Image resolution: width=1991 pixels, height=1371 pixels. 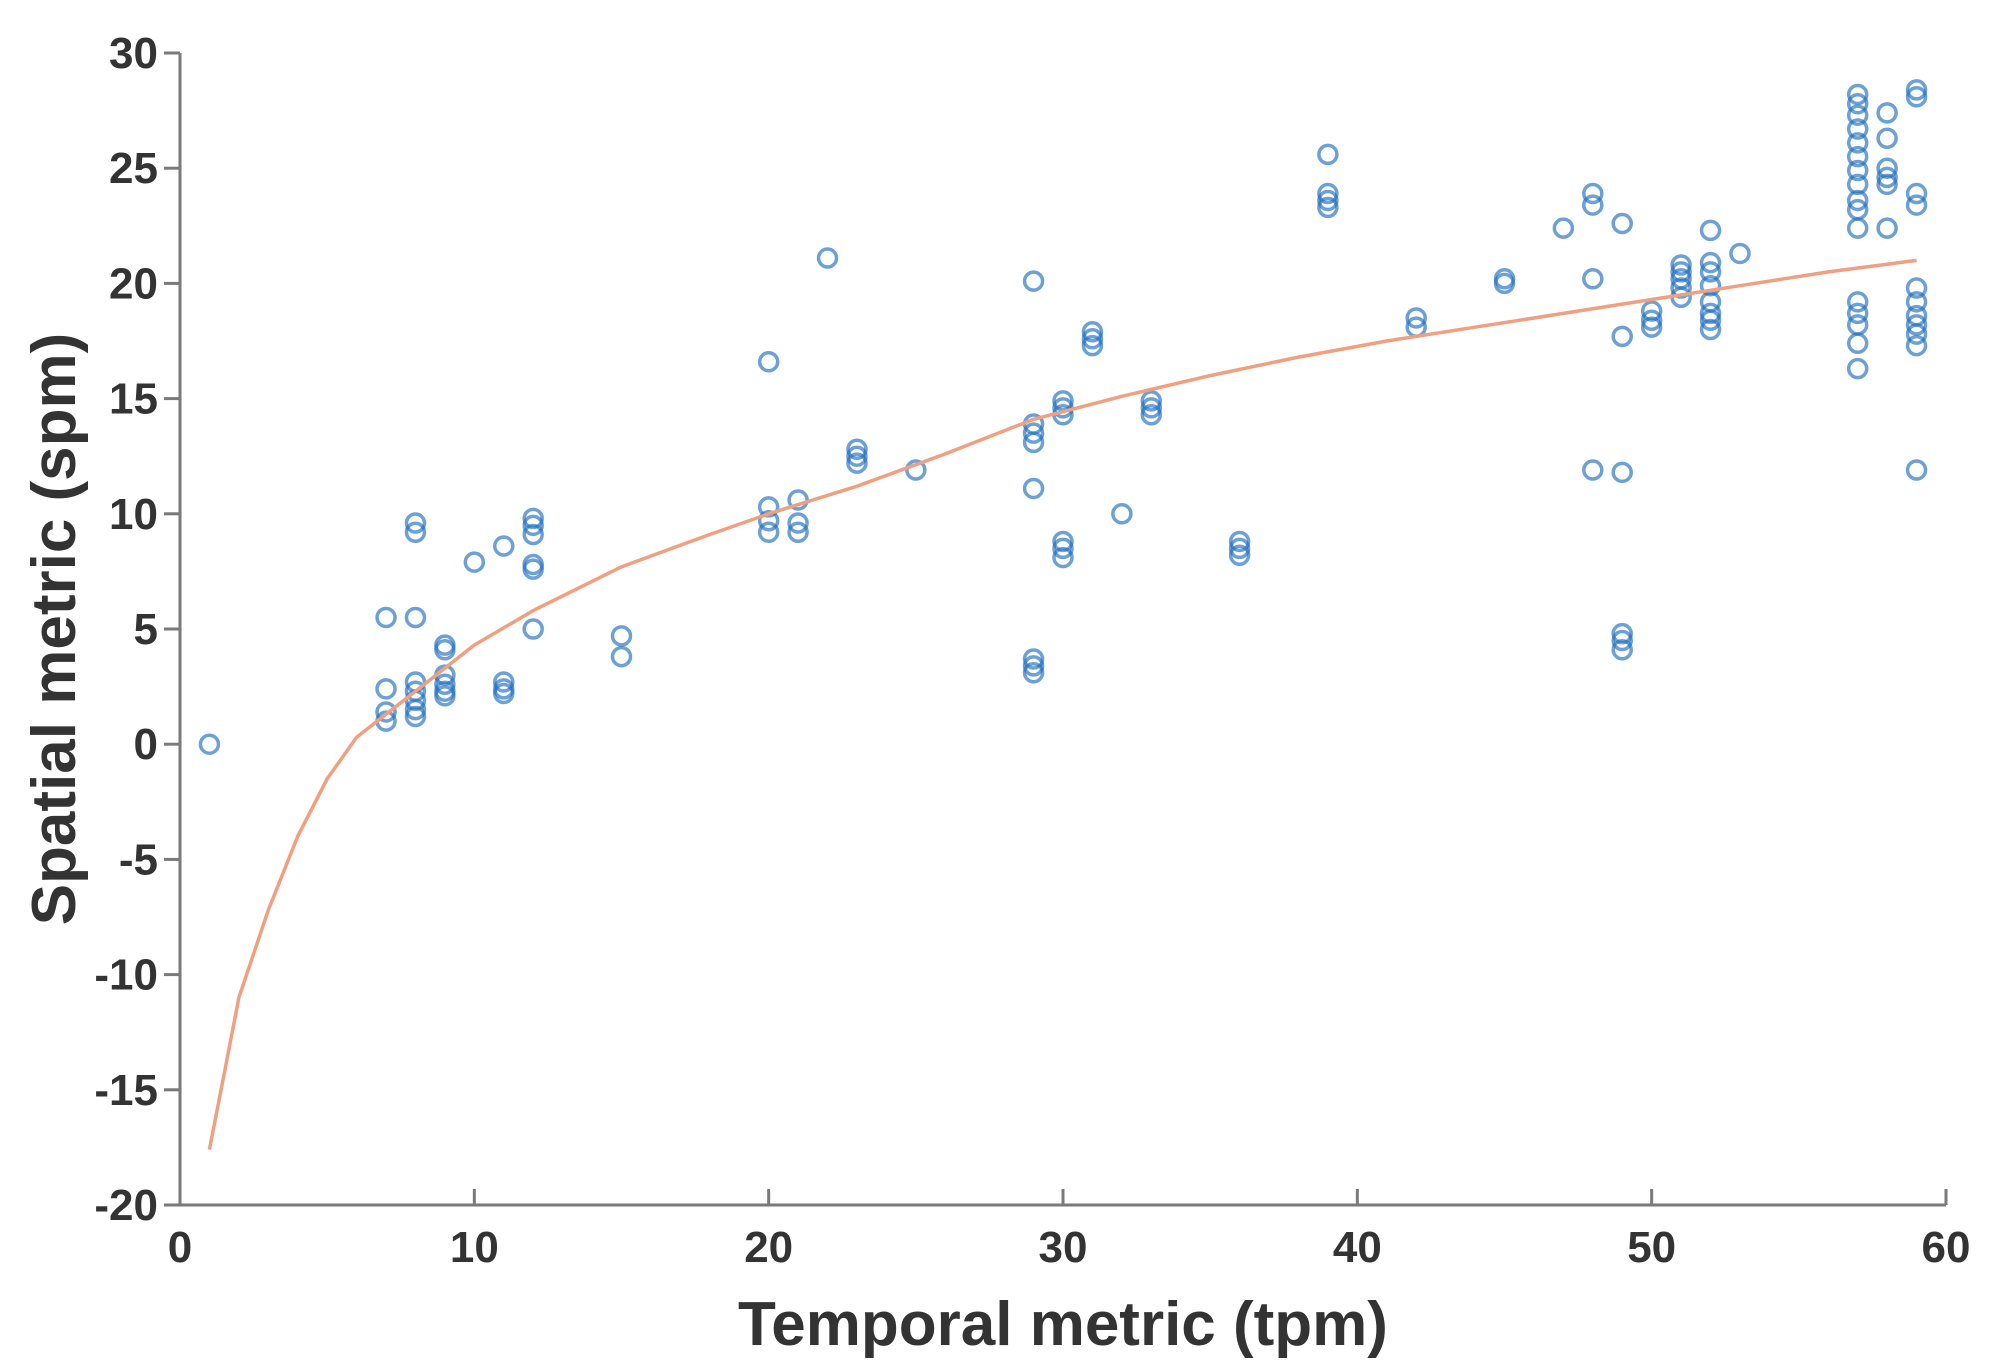 What do you see at coordinates (1651, 1247) in the screenshot?
I see `x-tick-label: 50` at bounding box center [1651, 1247].